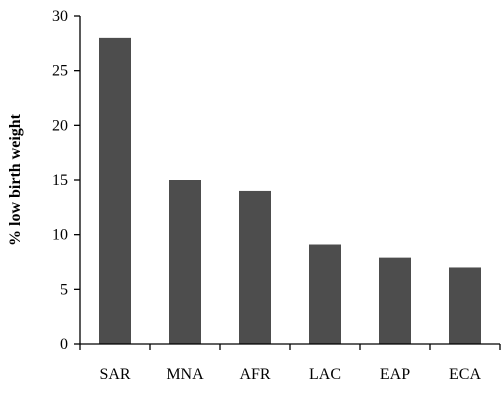 This screenshot has width=503, height=393. Describe the element at coordinates (114, 374) in the screenshot. I see `x-tick-label-sar: SAR` at that location.